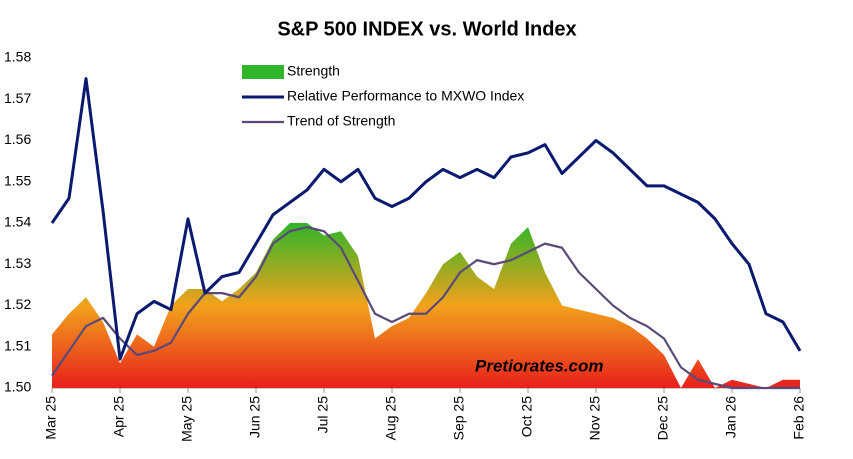  What do you see at coordinates (539, 365) in the screenshot?
I see `annotation: Pretiorates.com` at bounding box center [539, 365].